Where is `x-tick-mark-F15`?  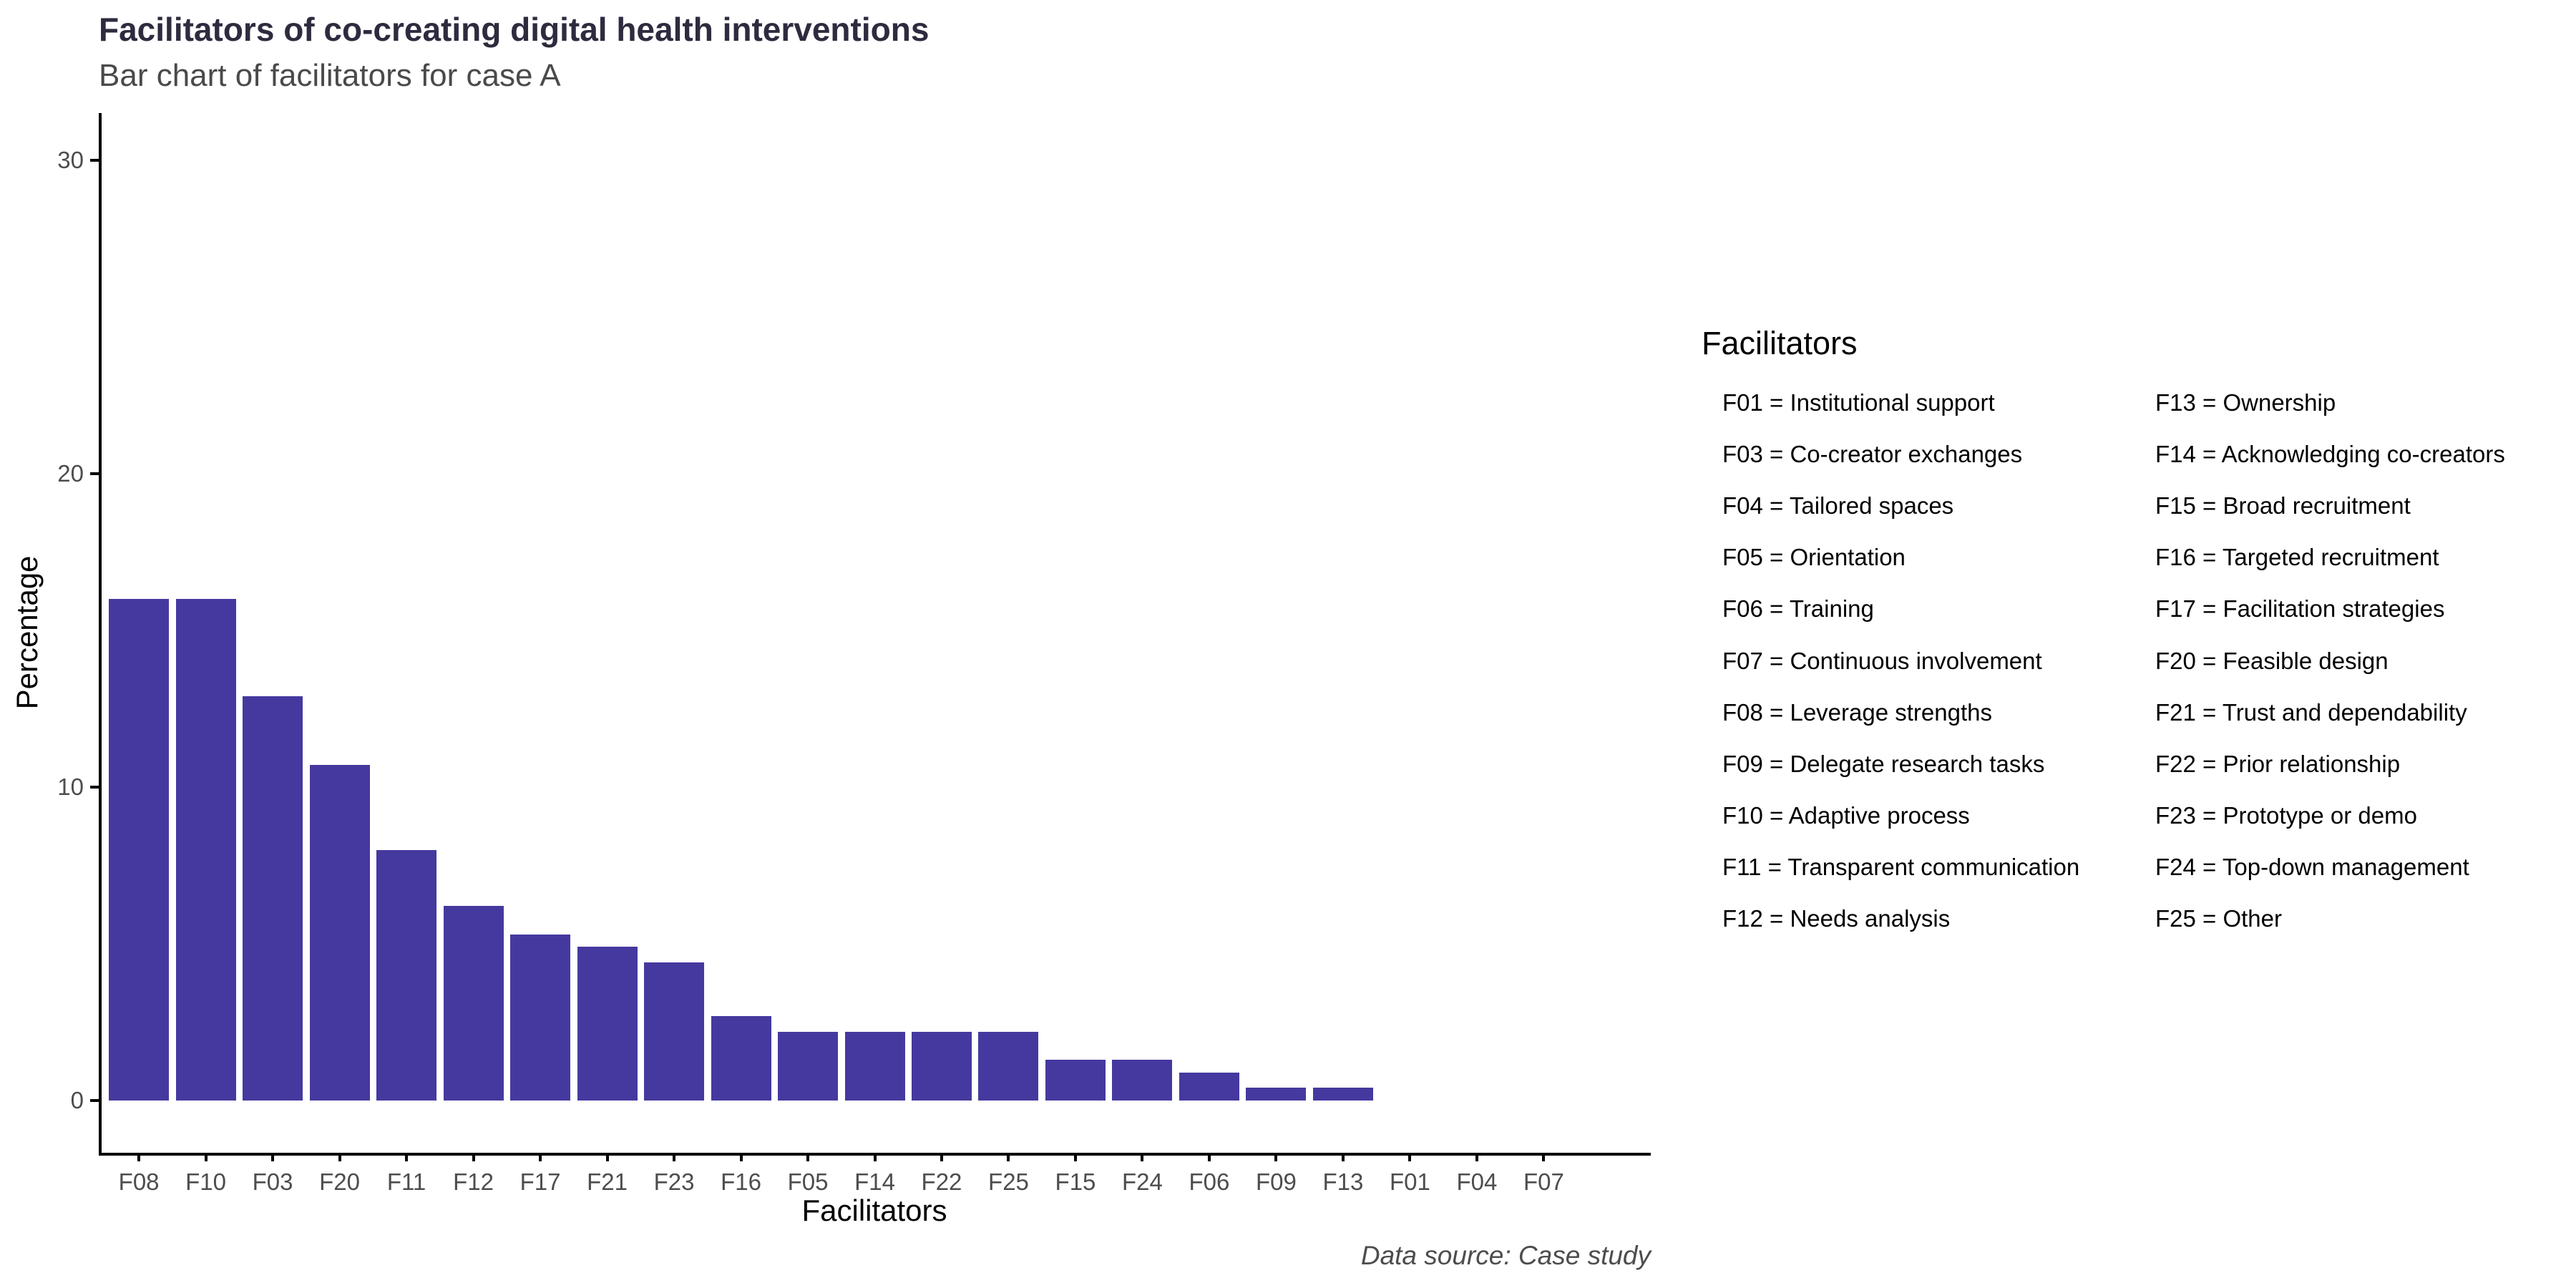
x-tick-mark-F15 is located at coordinates (1075, 1157).